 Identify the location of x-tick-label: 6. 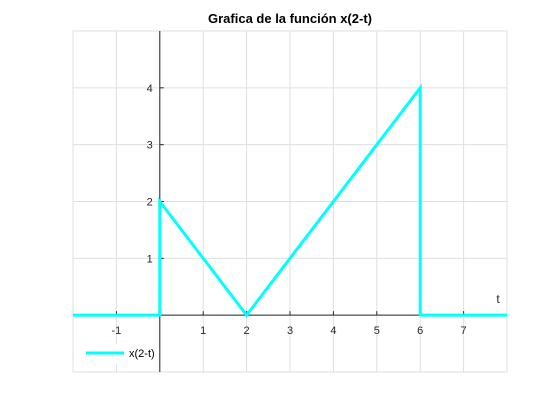
(420, 331).